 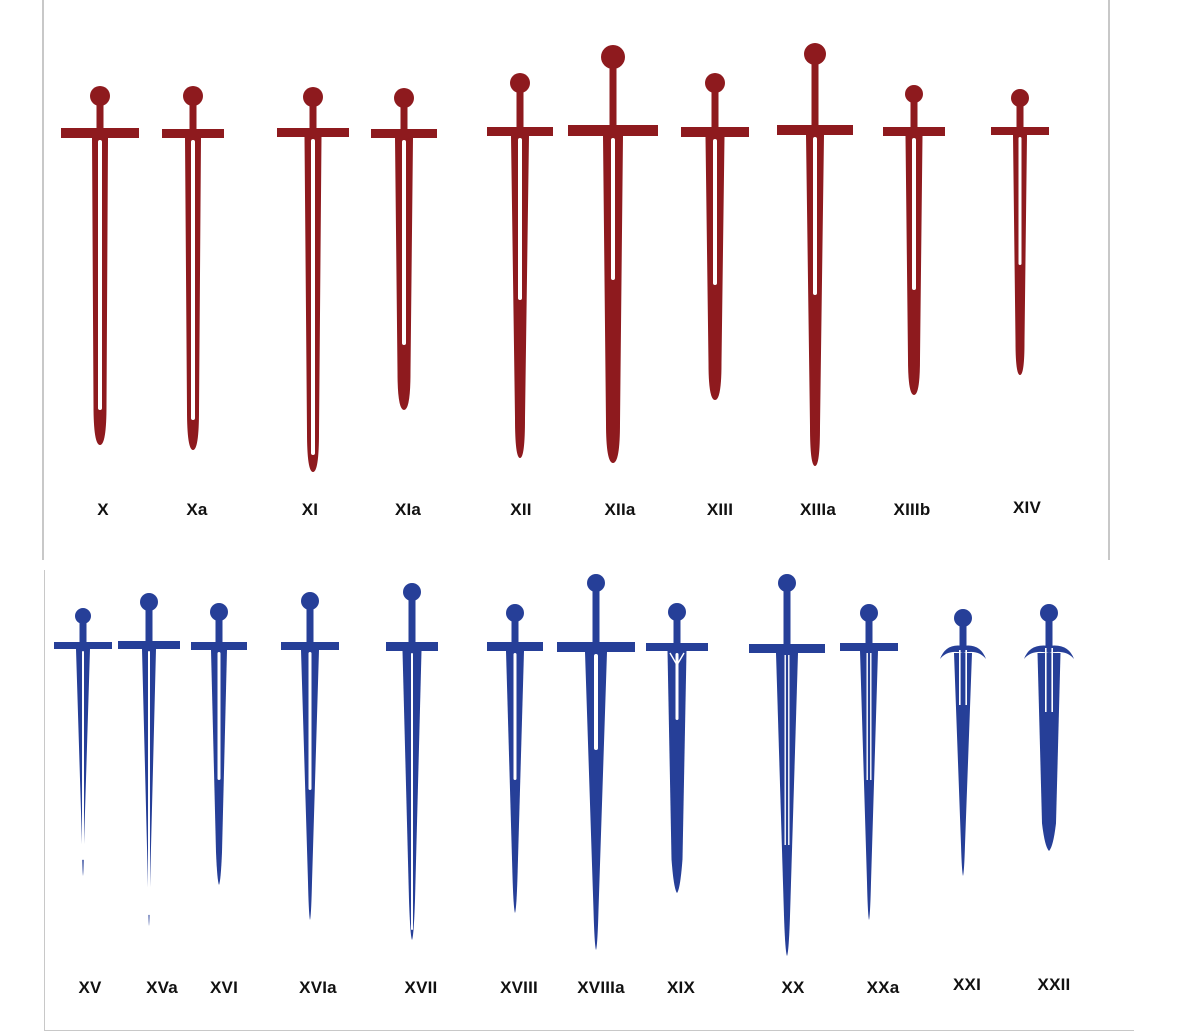 What do you see at coordinates (149, 645) in the screenshot?
I see `guard-xva` at bounding box center [149, 645].